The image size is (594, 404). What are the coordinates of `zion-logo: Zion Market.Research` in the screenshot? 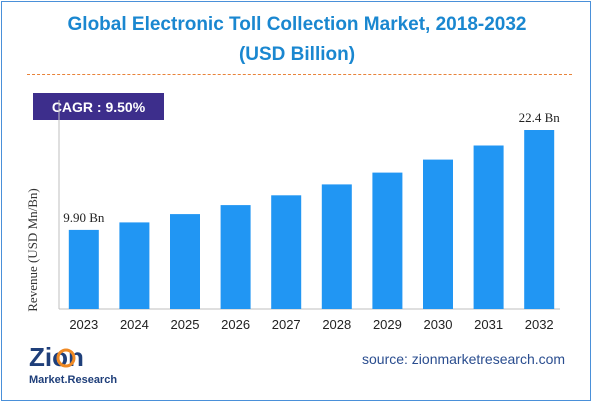 It's located at (84, 368).